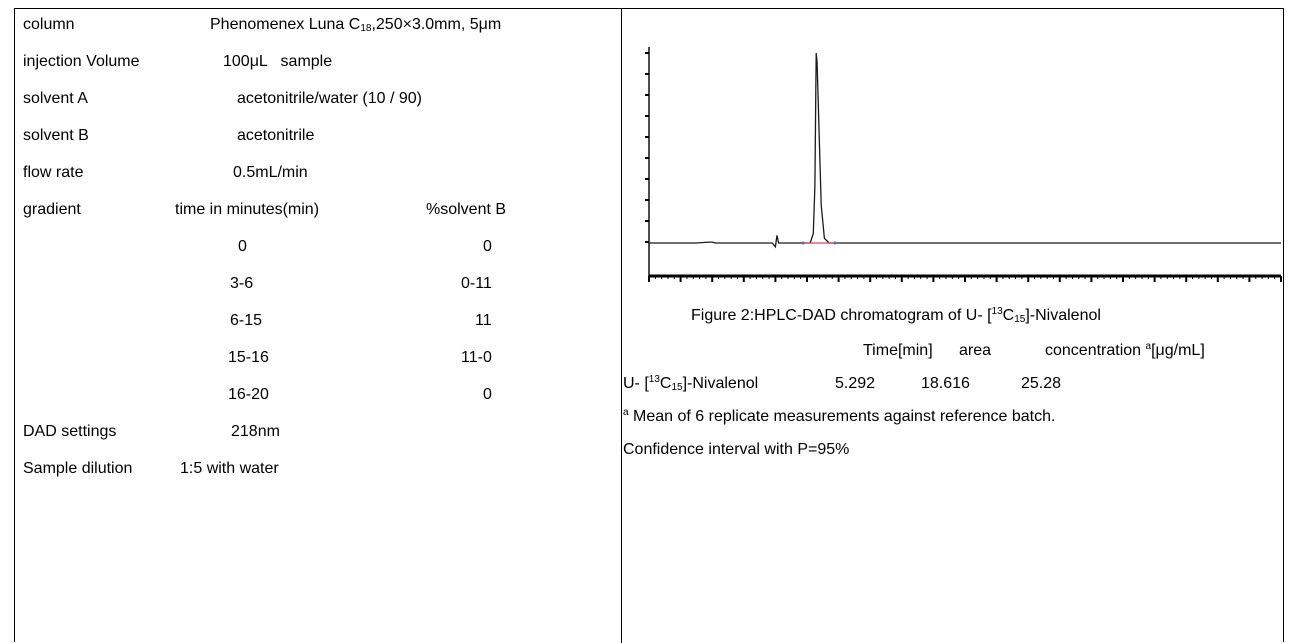 This screenshot has height=643, width=1300. I want to click on table-header-time: Time[min], so click(898, 350).